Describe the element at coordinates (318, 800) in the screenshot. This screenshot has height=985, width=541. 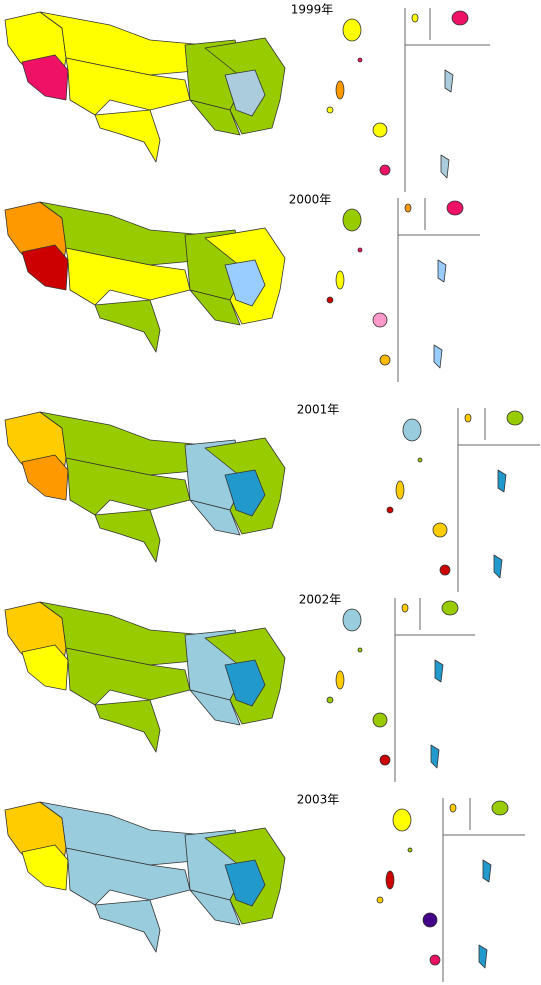
I see `panel-title: 2003年` at that location.